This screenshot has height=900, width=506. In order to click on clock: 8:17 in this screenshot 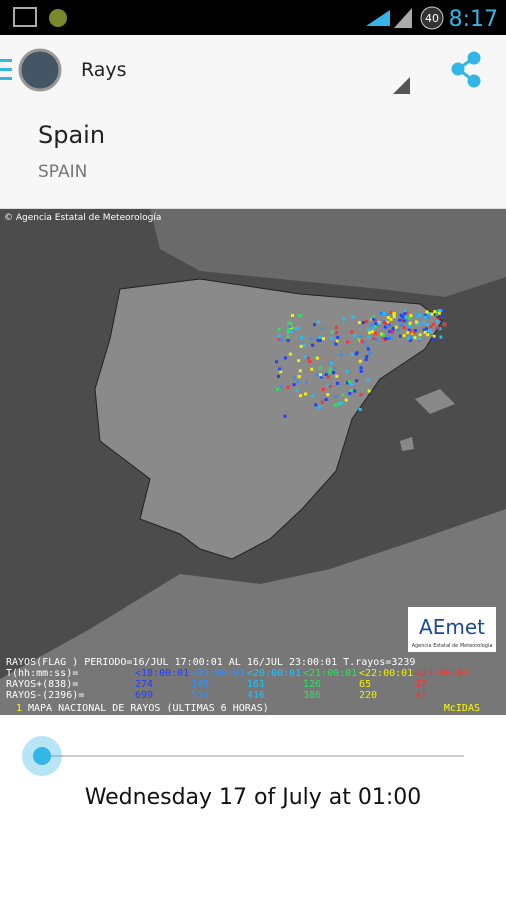, I will do `click(473, 19)`.